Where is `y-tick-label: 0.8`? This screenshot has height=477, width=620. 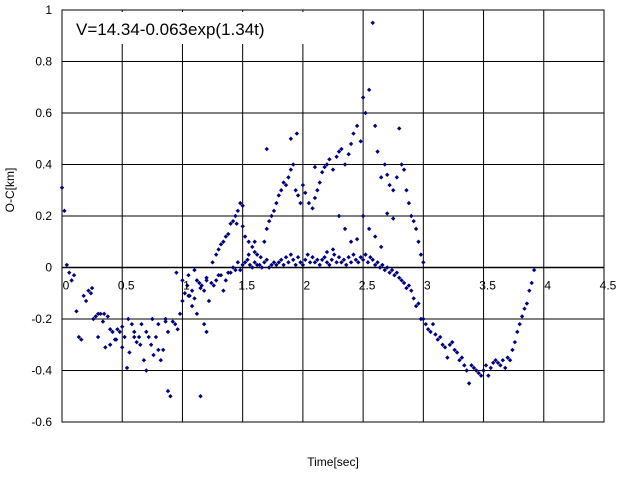
y-tick-label: 0.8 is located at coordinates (43, 62).